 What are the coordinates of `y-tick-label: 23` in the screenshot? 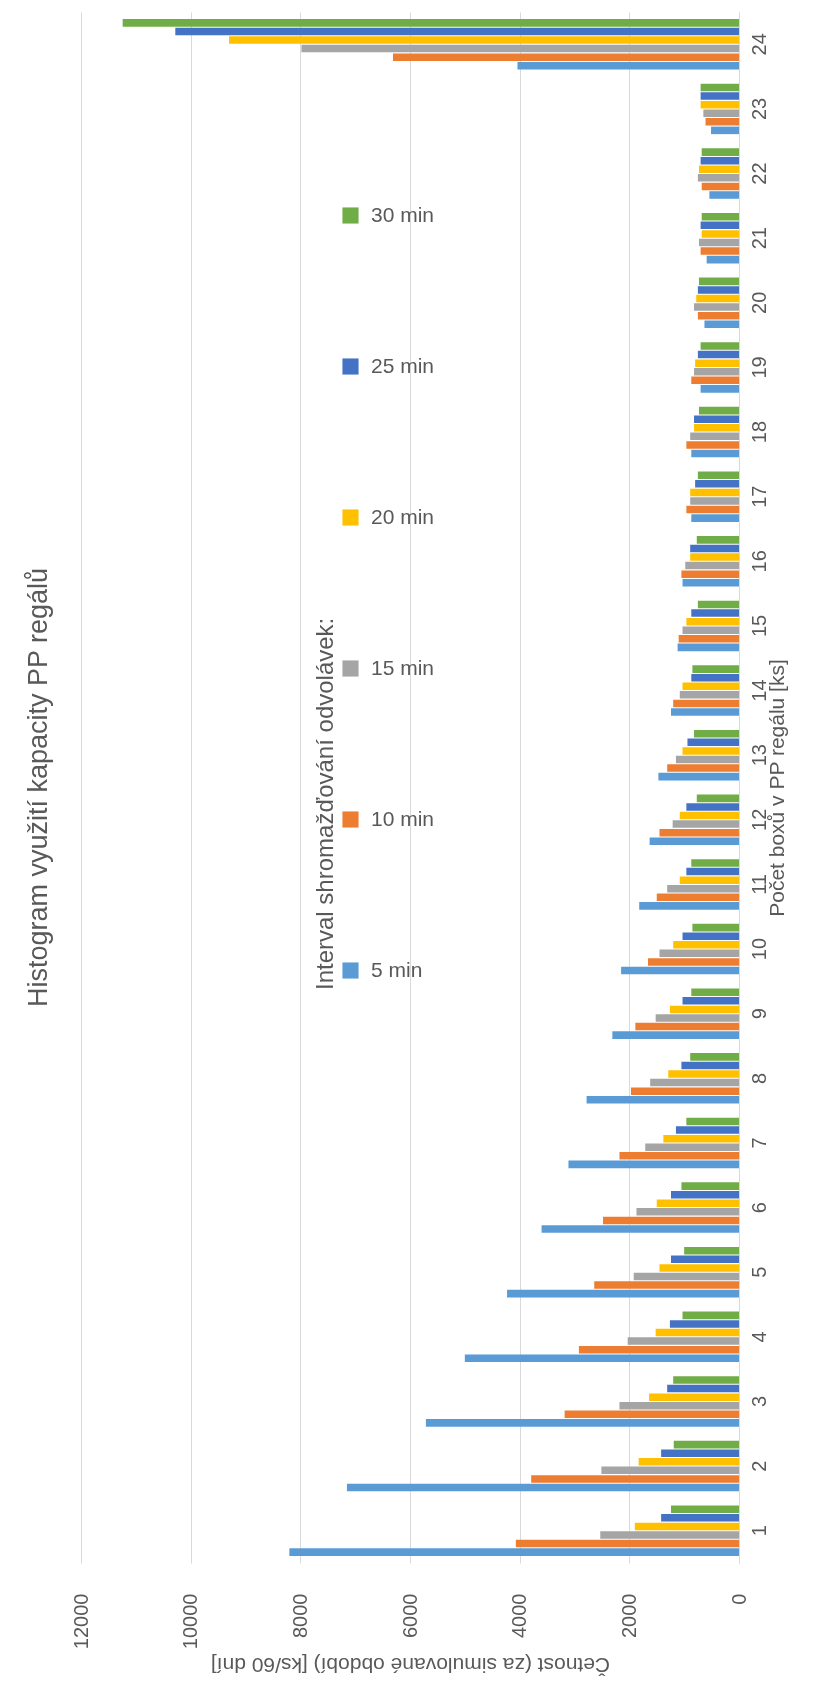 It's located at (758, 109).